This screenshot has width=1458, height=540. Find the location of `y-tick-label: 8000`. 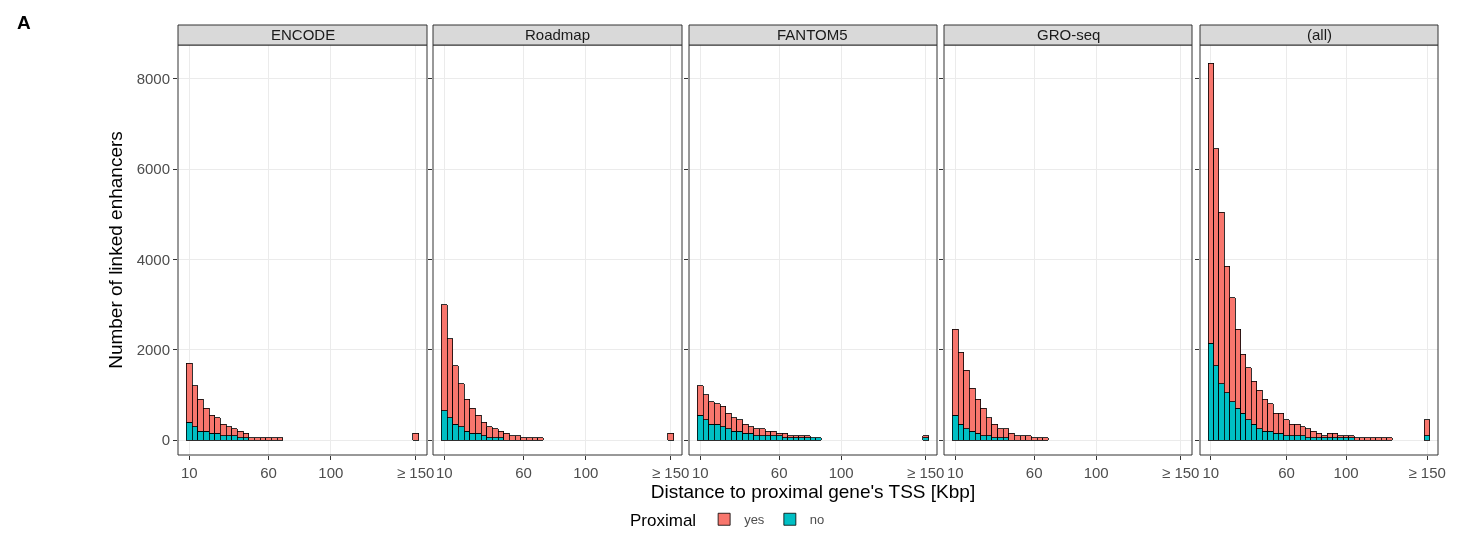

y-tick-label: 8000 is located at coordinates (153, 79).